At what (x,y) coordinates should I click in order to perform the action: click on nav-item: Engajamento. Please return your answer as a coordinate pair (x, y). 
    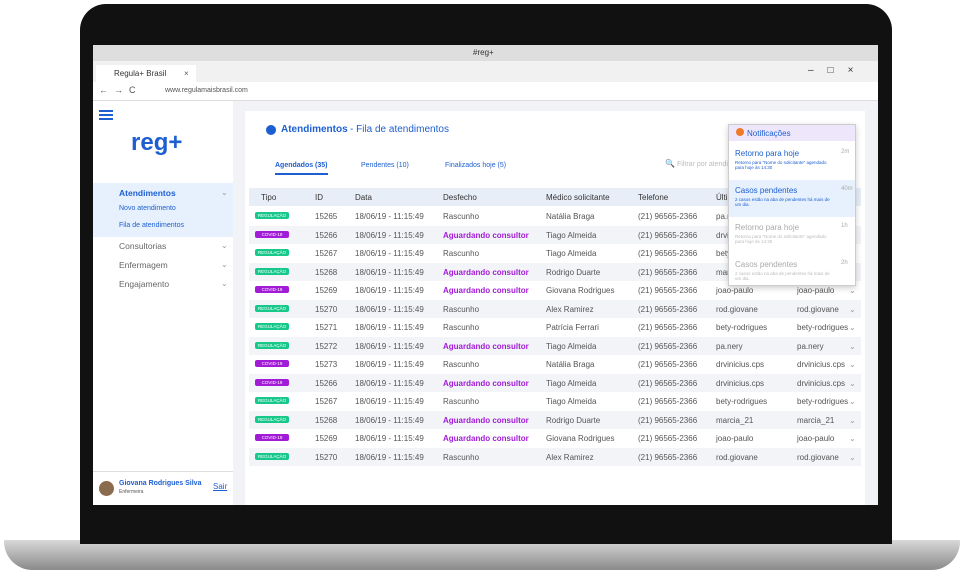
    Looking at the image, I should click on (144, 284).